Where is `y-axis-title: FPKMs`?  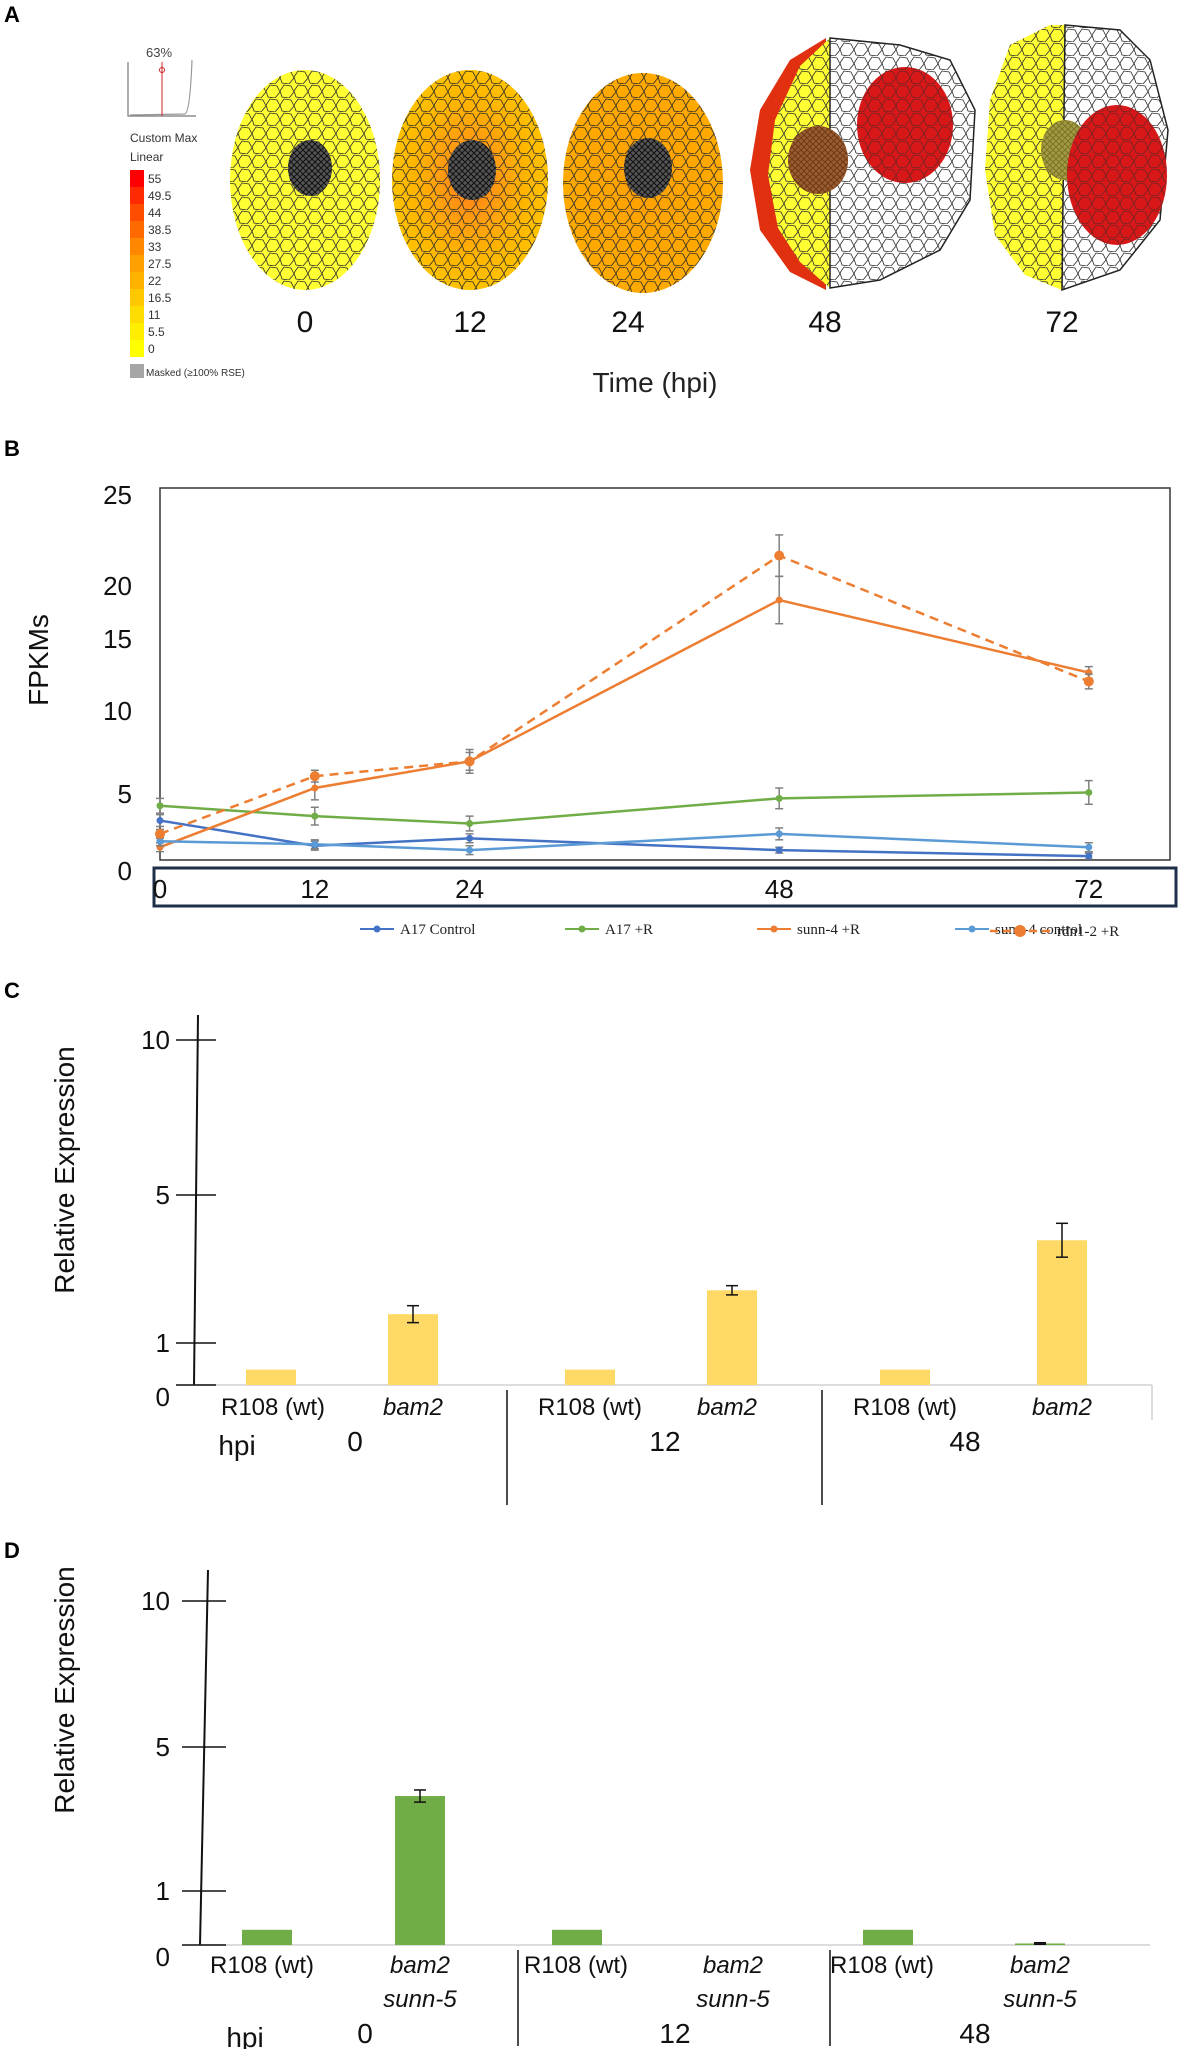
y-axis-title: FPKMs is located at coordinates (38, 660).